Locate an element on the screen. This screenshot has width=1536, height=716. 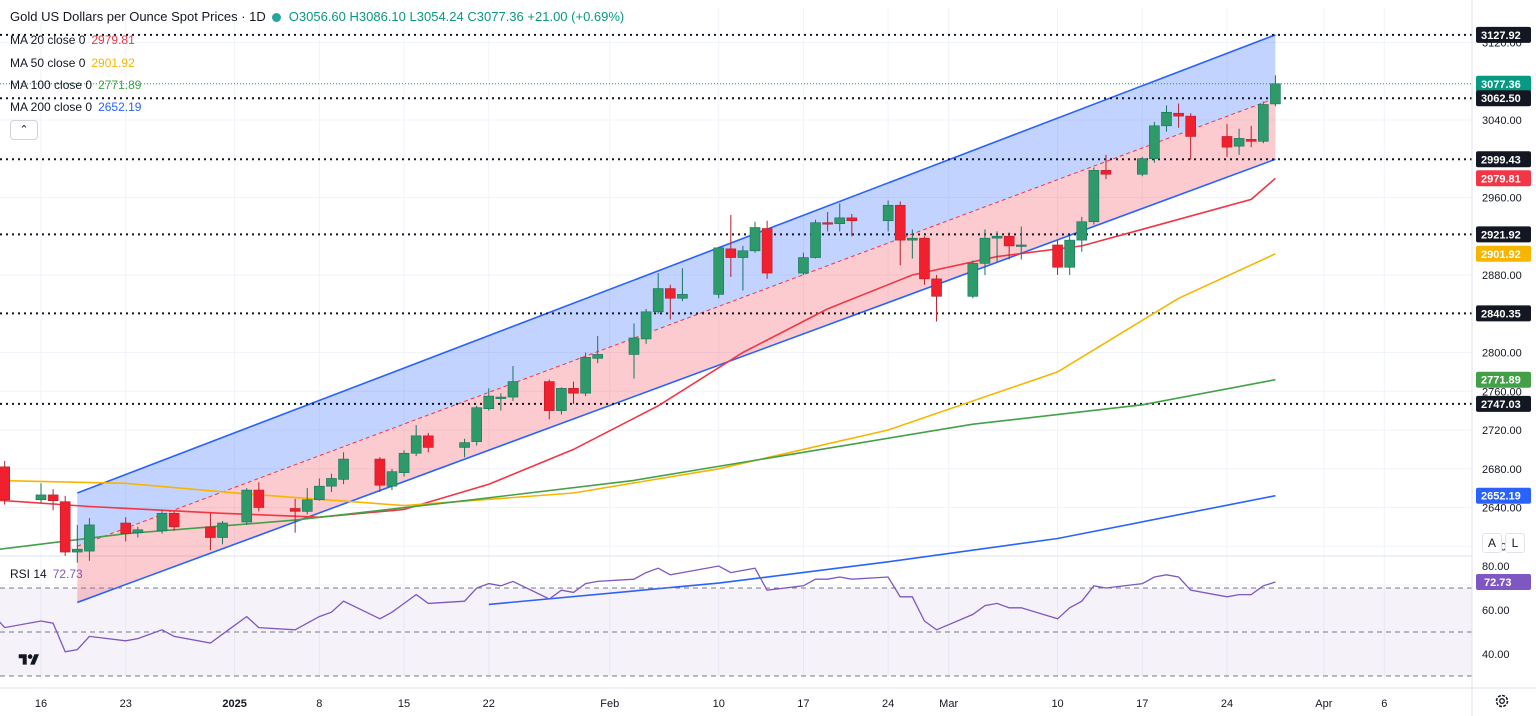
legend-ma200-value: 2652.19 is located at coordinates (120, 107).